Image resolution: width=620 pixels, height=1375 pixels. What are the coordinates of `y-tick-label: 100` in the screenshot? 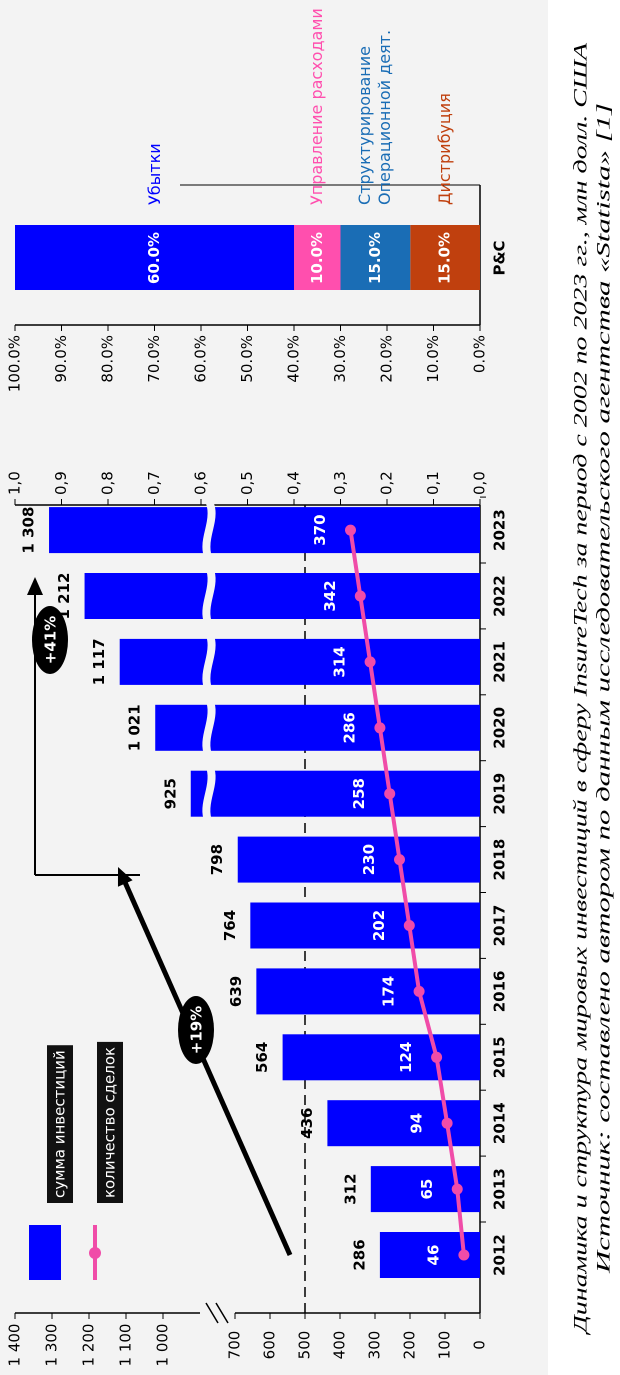 It's located at (445, 1345).